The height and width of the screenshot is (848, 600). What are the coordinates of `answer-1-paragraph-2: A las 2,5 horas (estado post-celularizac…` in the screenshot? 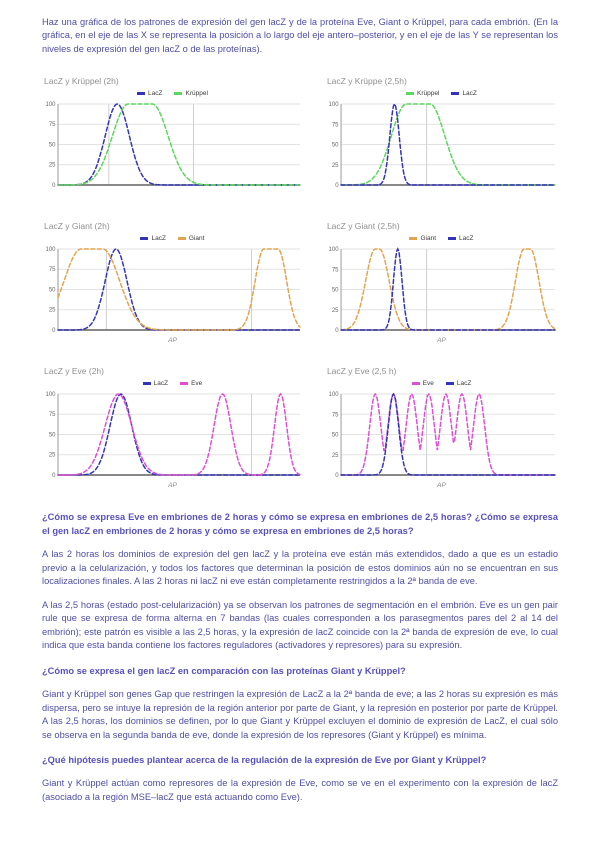 It's located at (300, 625).